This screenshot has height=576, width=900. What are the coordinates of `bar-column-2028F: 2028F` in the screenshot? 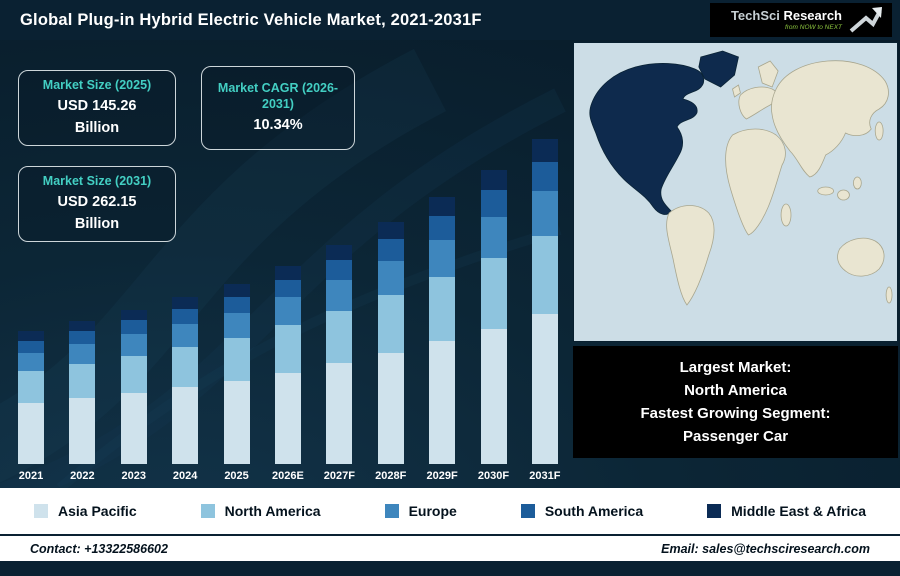 It's located at (391, 296).